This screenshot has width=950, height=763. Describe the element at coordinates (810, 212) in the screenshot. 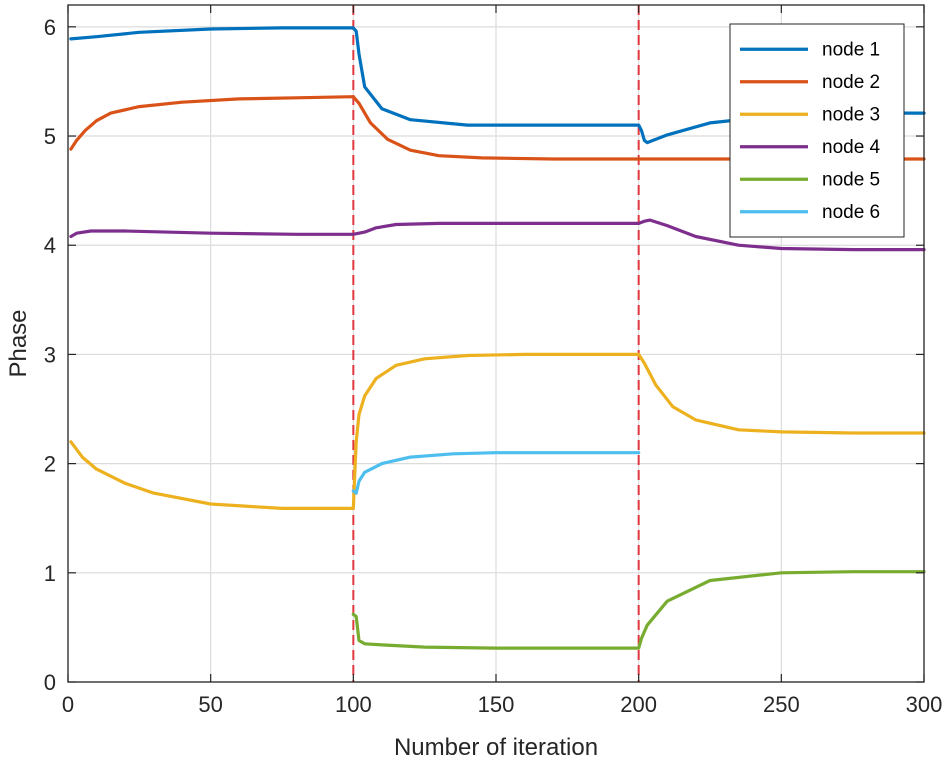

I see `legend-item: node 6` at that location.